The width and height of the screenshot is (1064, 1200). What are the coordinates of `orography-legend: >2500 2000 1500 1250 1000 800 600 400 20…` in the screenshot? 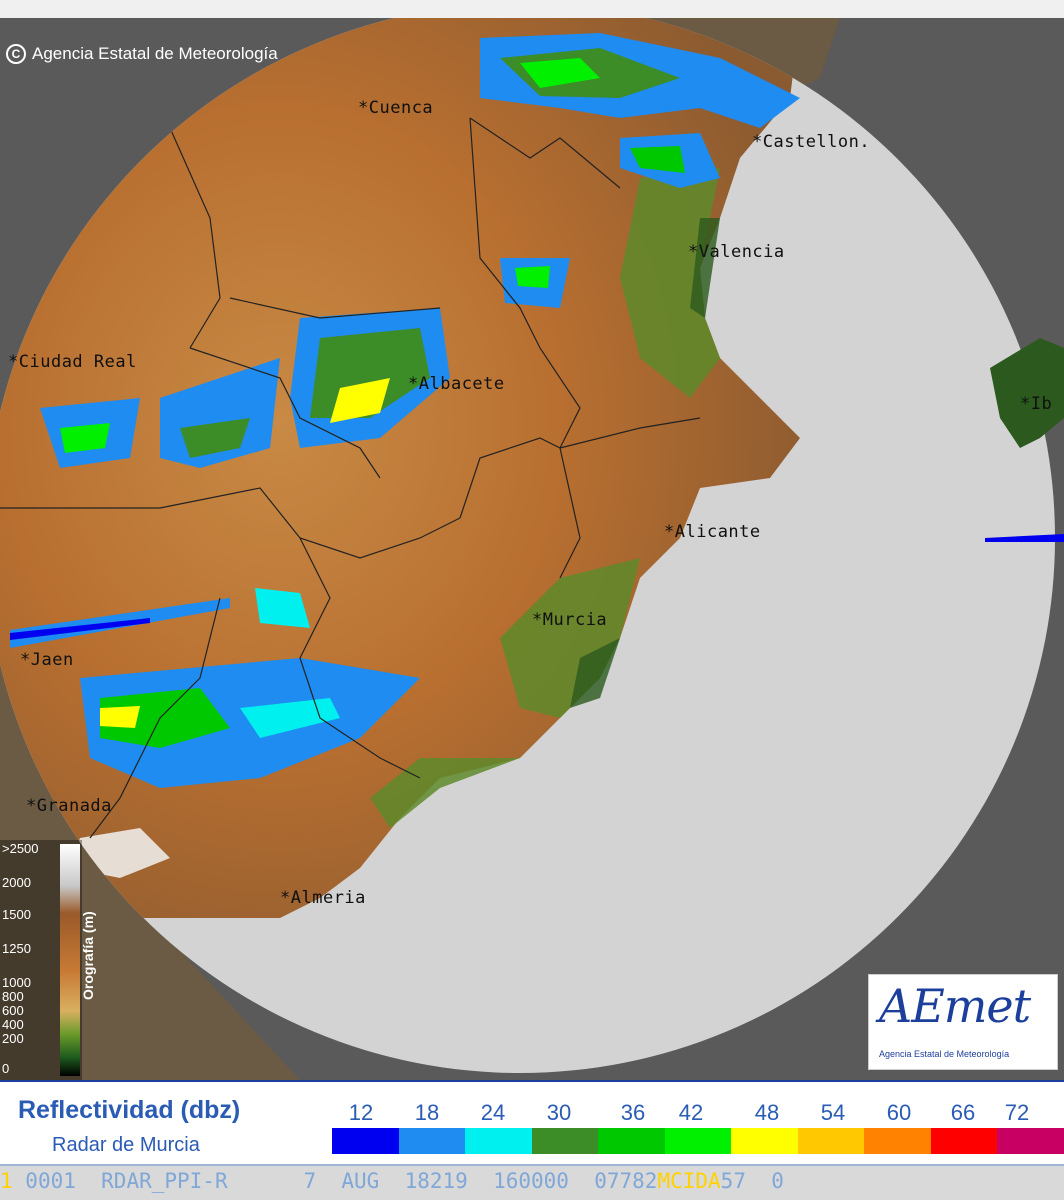 It's located at (41, 960).